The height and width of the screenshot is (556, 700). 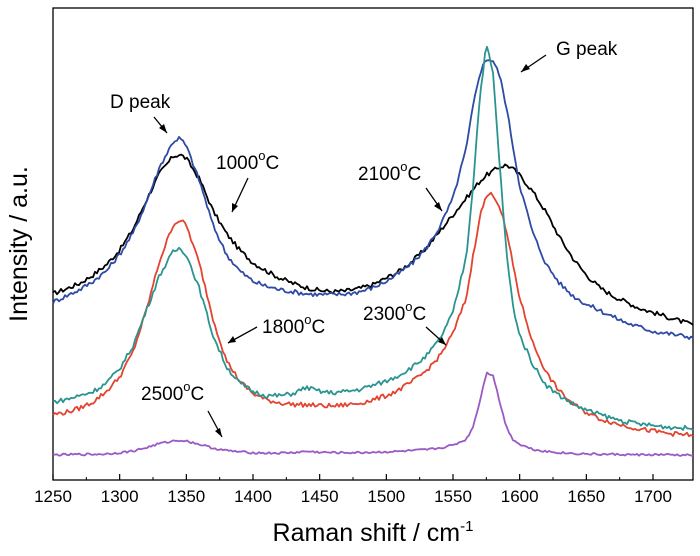 What do you see at coordinates (434, 199) in the screenshot?
I see `arrow-2100c` at bounding box center [434, 199].